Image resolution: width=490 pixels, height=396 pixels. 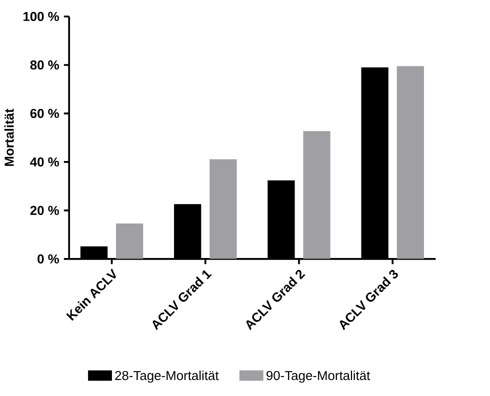 What do you see at coordinates (44, 113) in the screenshot?
I see `y-tick-label: 60 %` at bounding box center [44, 113].